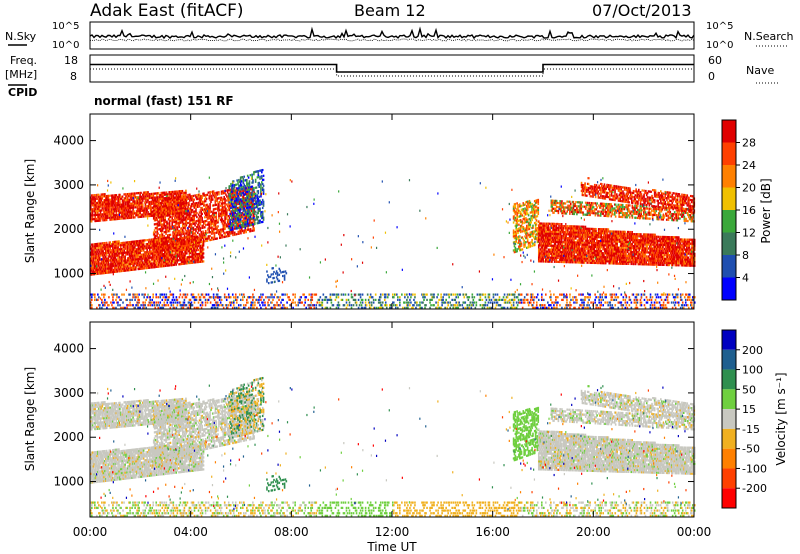 The image size is (800, 554). I want to click on freq-label-line2: [MHz], so click(21, 74).